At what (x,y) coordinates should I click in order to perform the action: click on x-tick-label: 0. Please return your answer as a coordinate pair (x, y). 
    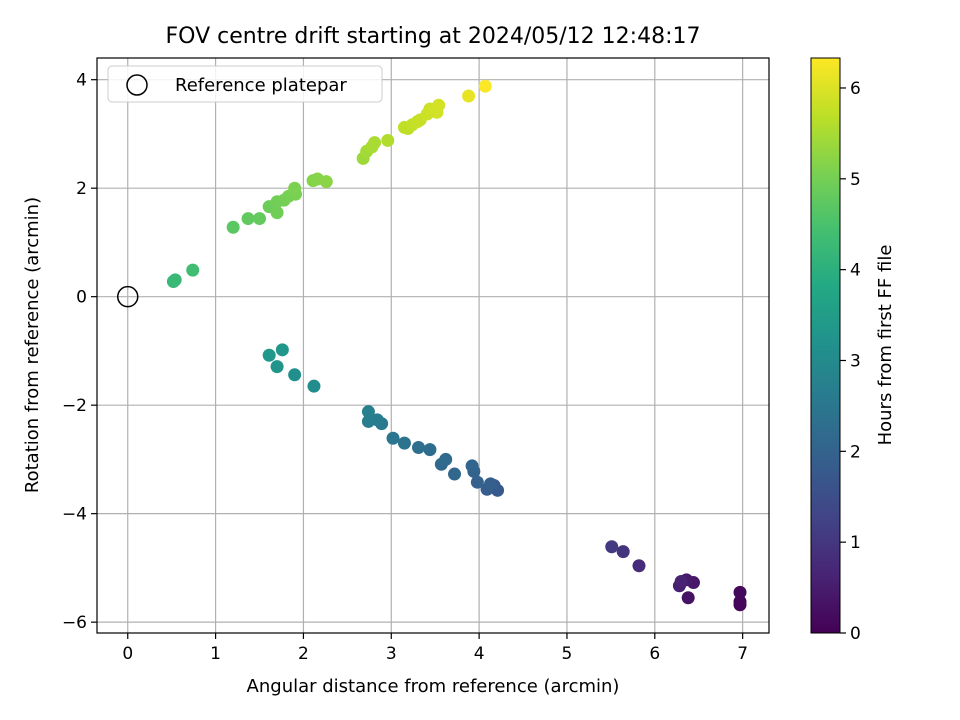
    Looking at the image, I should click on (127, 654).